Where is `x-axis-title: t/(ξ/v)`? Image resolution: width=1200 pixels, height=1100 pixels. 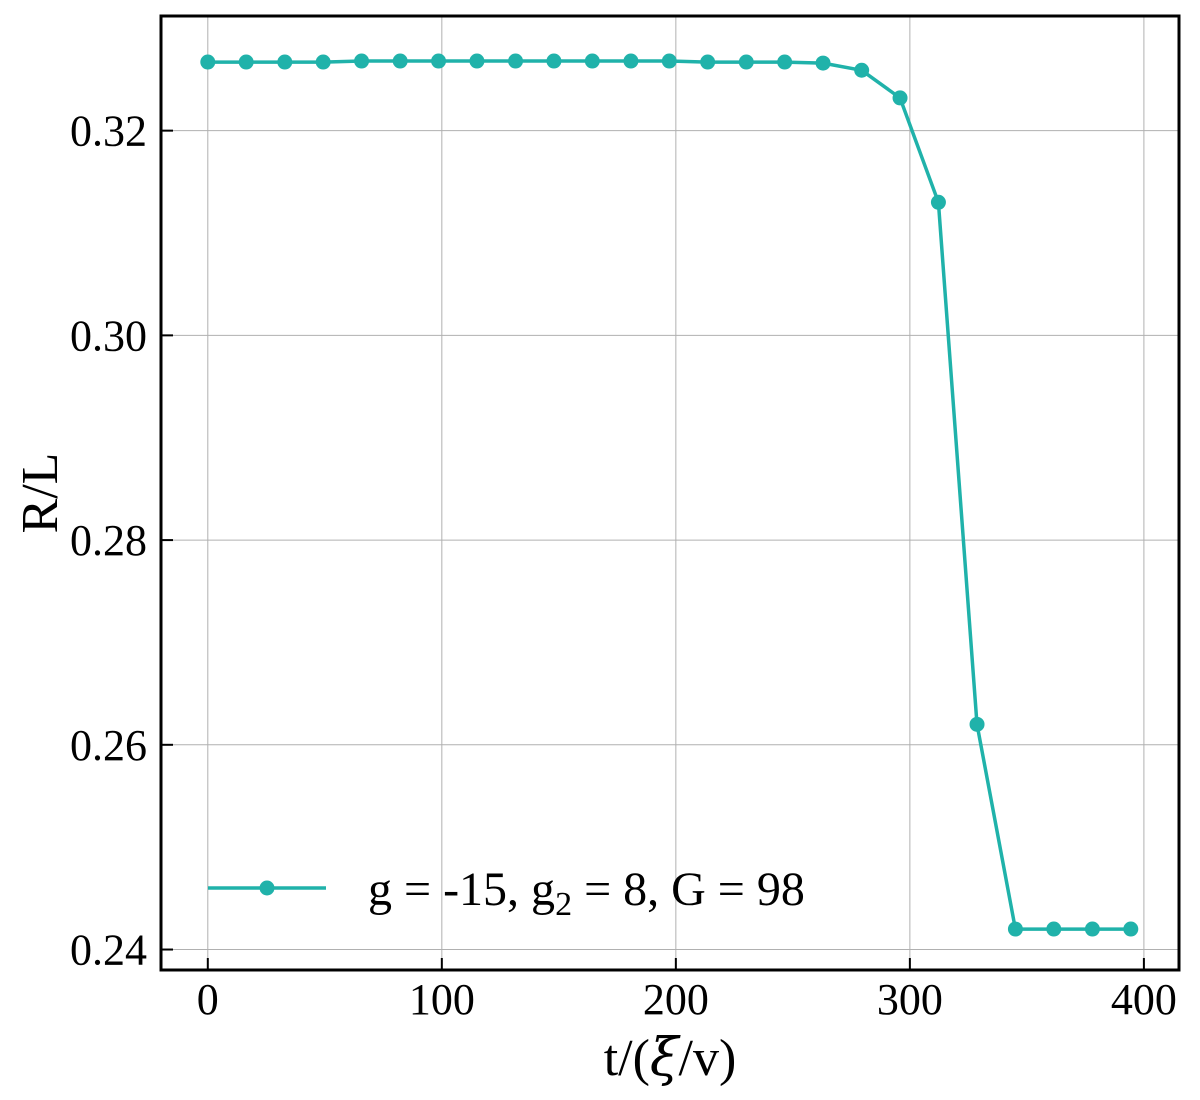 x-axis-title: t/(ξ/v) is located at coordinates (670, 1058).